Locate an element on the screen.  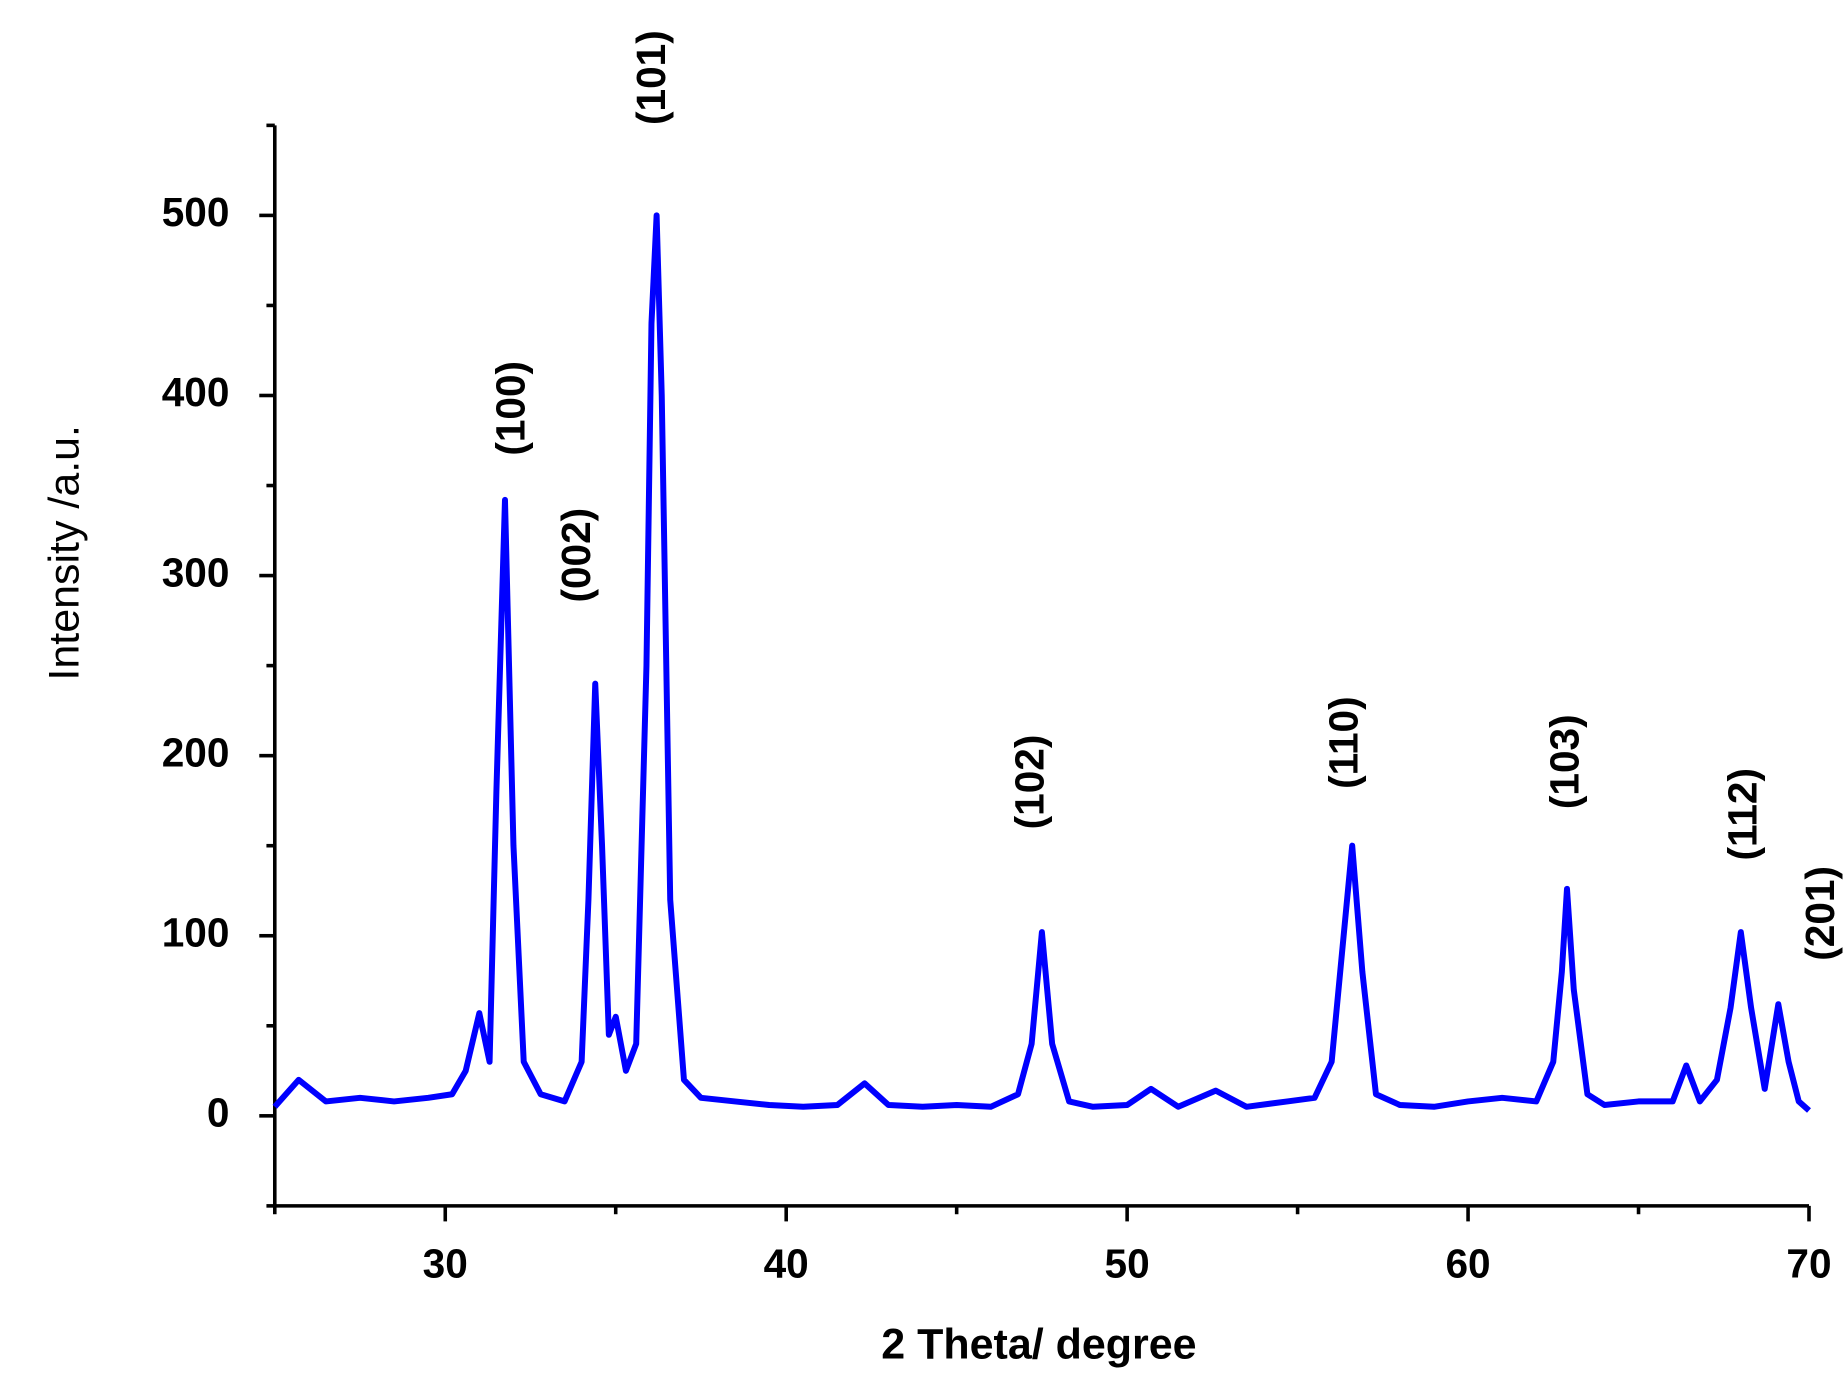
peak-label: (103) is located at coordinates (1565, 761).